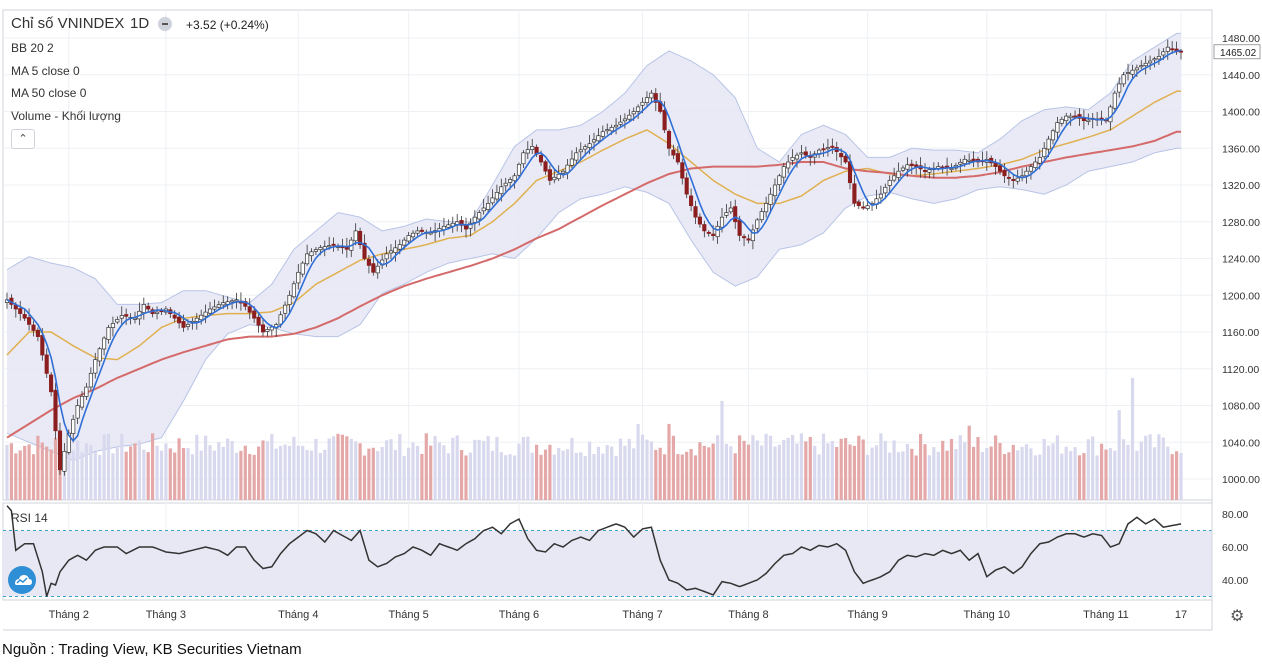 The width and height of the screenshot is (1262, 668). I want to click on legend-bb: BB 20 2, so click(32, 48).